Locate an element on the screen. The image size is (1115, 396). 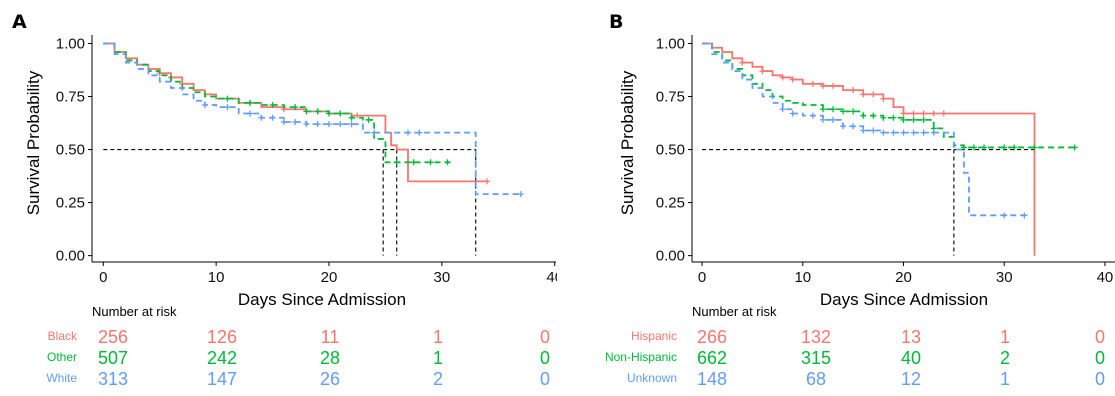
risk-count: 11 is located at coordinates (330, 337).